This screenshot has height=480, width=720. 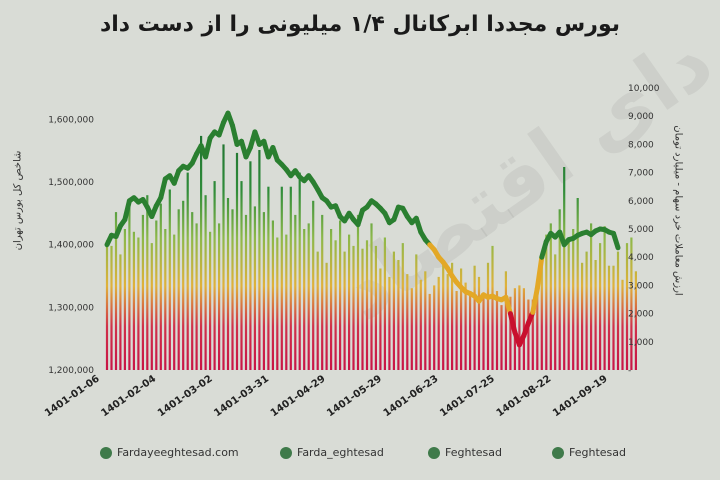 I want to click on globe-icon, so click(x=106, y=452).